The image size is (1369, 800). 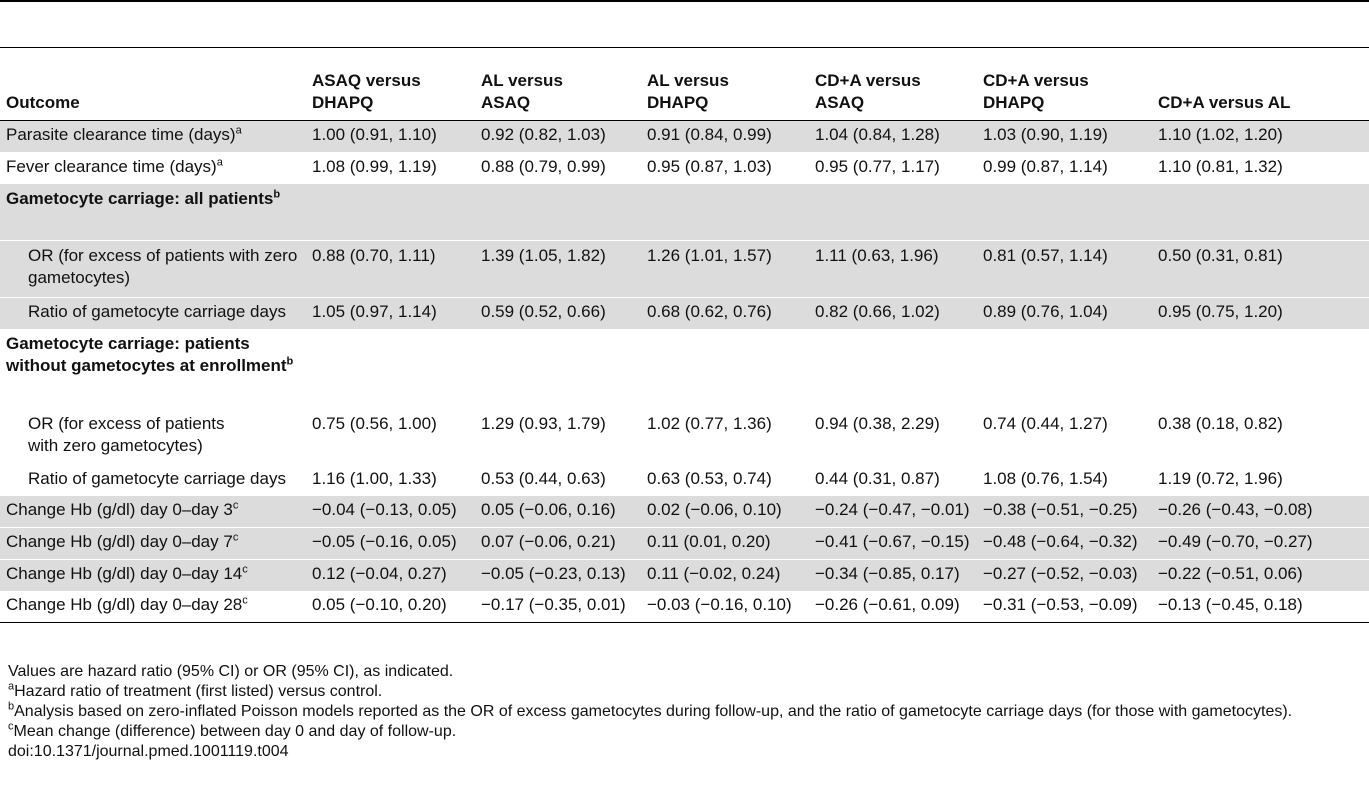 I want to click on cell: −0.49 (−0.70, −0.27), so click(x=1260, y=543).